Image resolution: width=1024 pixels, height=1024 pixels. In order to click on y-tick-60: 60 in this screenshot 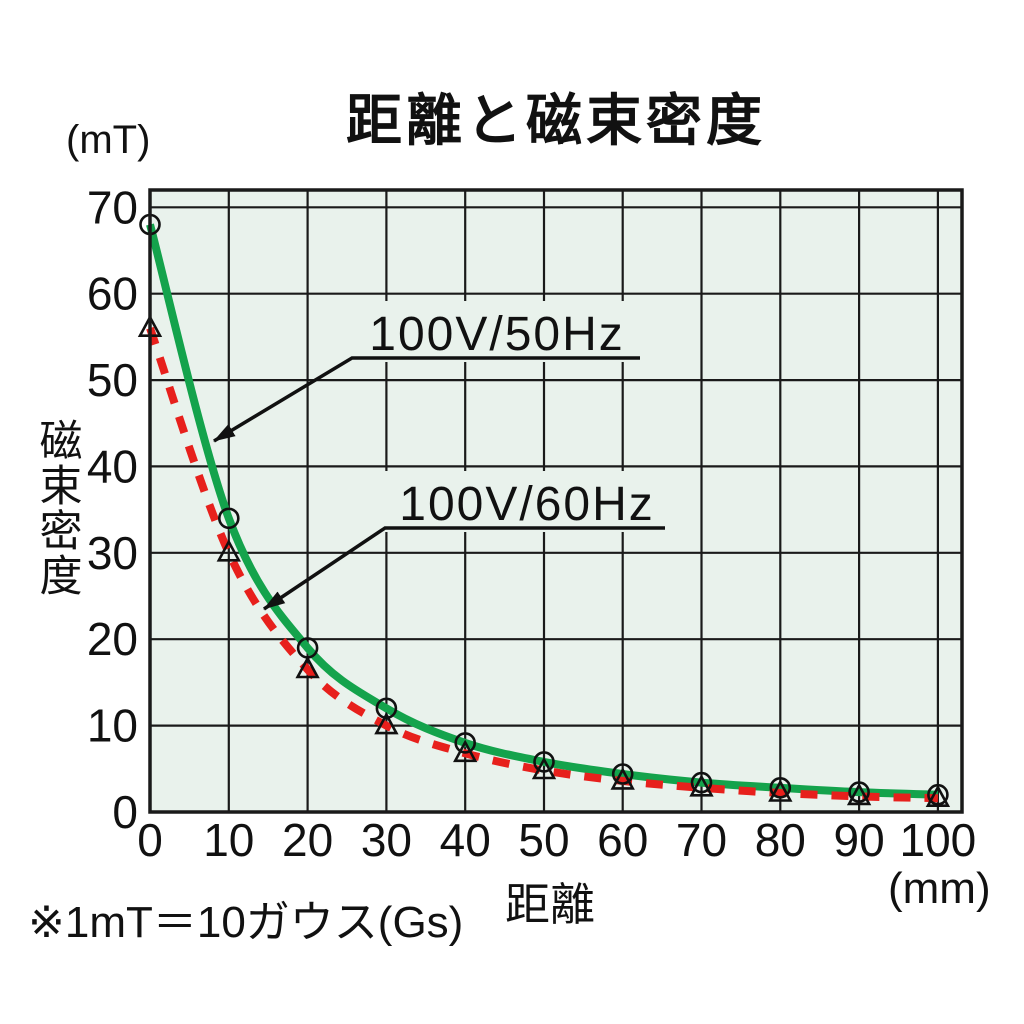, I will do `click(112, 294)`.